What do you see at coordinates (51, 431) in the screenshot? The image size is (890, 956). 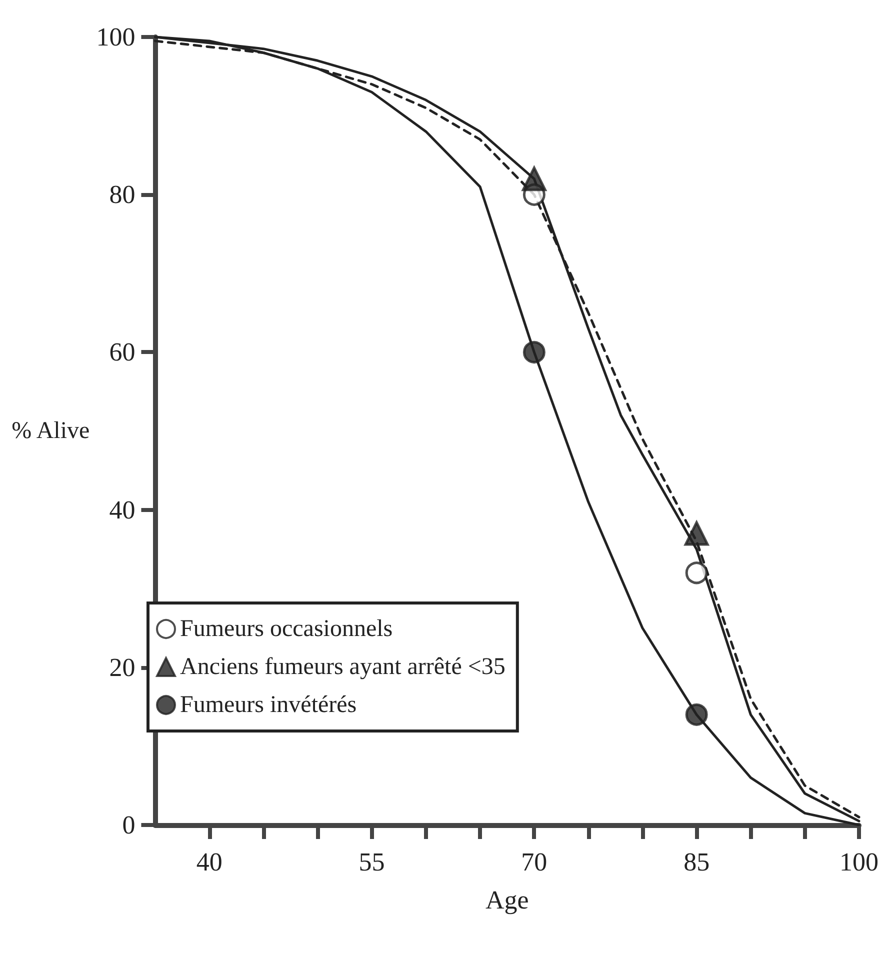 I see `y-axis-title: % Alive` at bounding box center [51, 431].